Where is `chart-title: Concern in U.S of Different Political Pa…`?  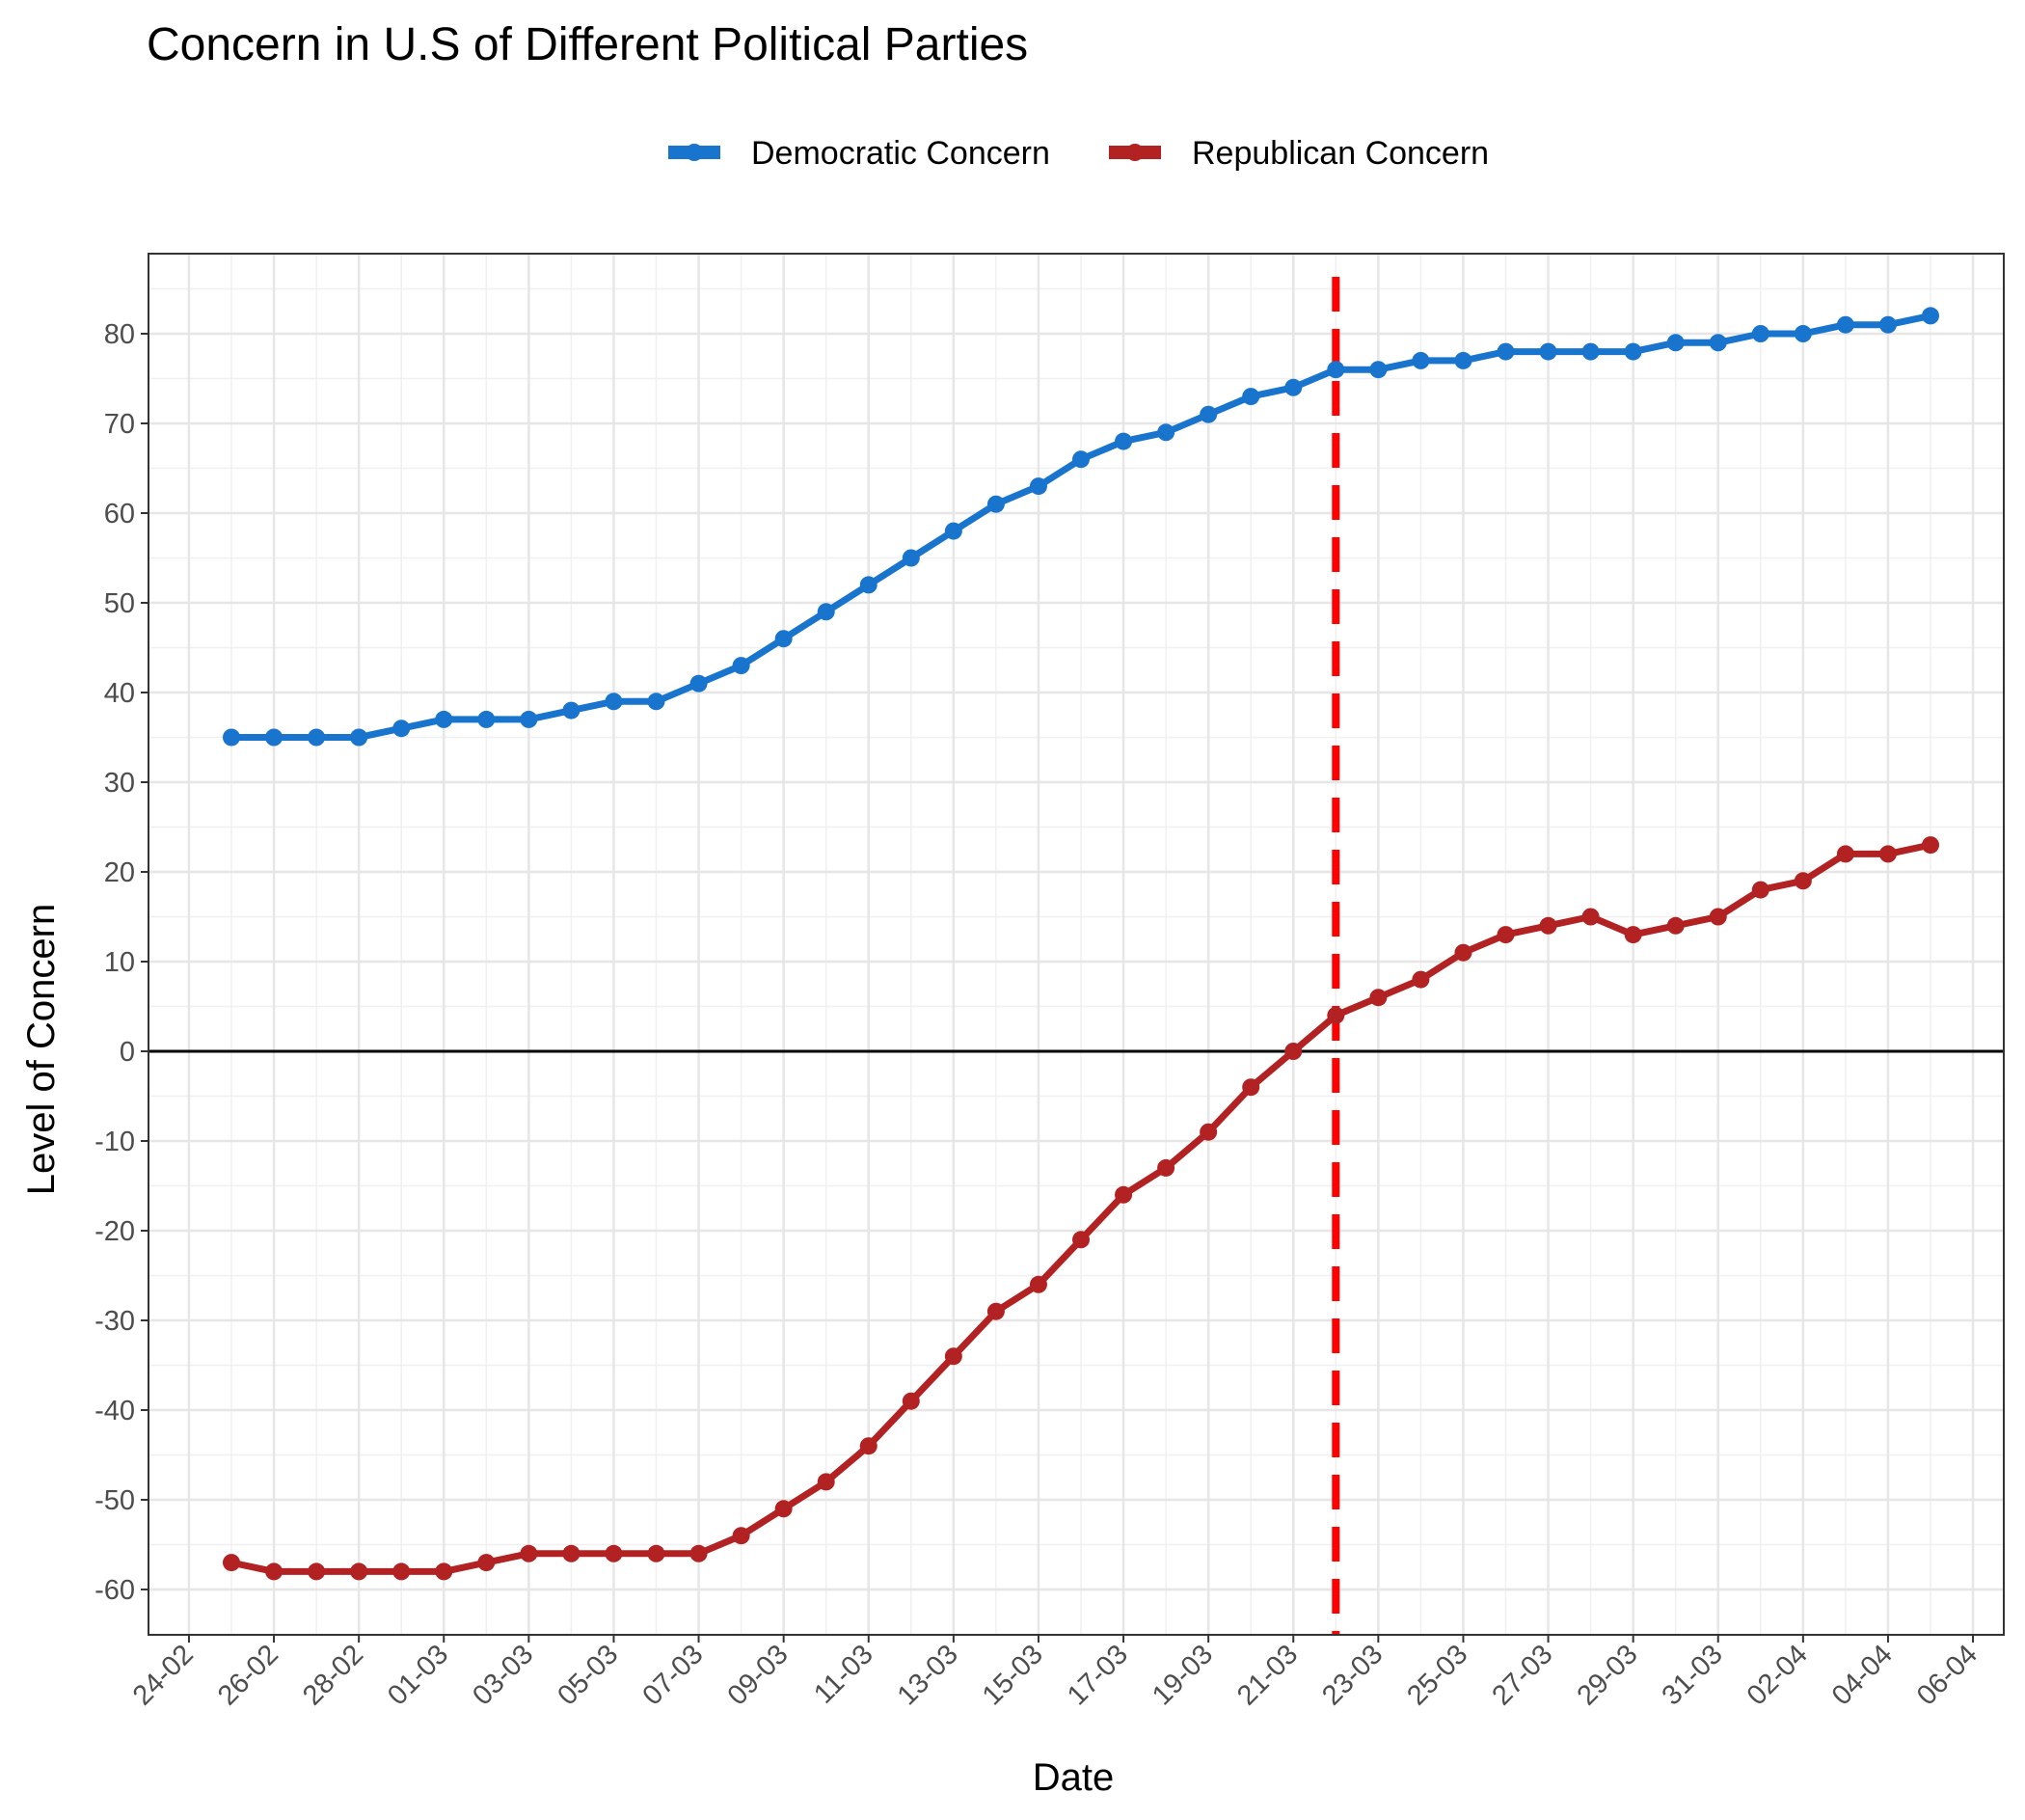 chart-title: Concern in U.S of Different Political Pa… is located at coordinates (587, 45).